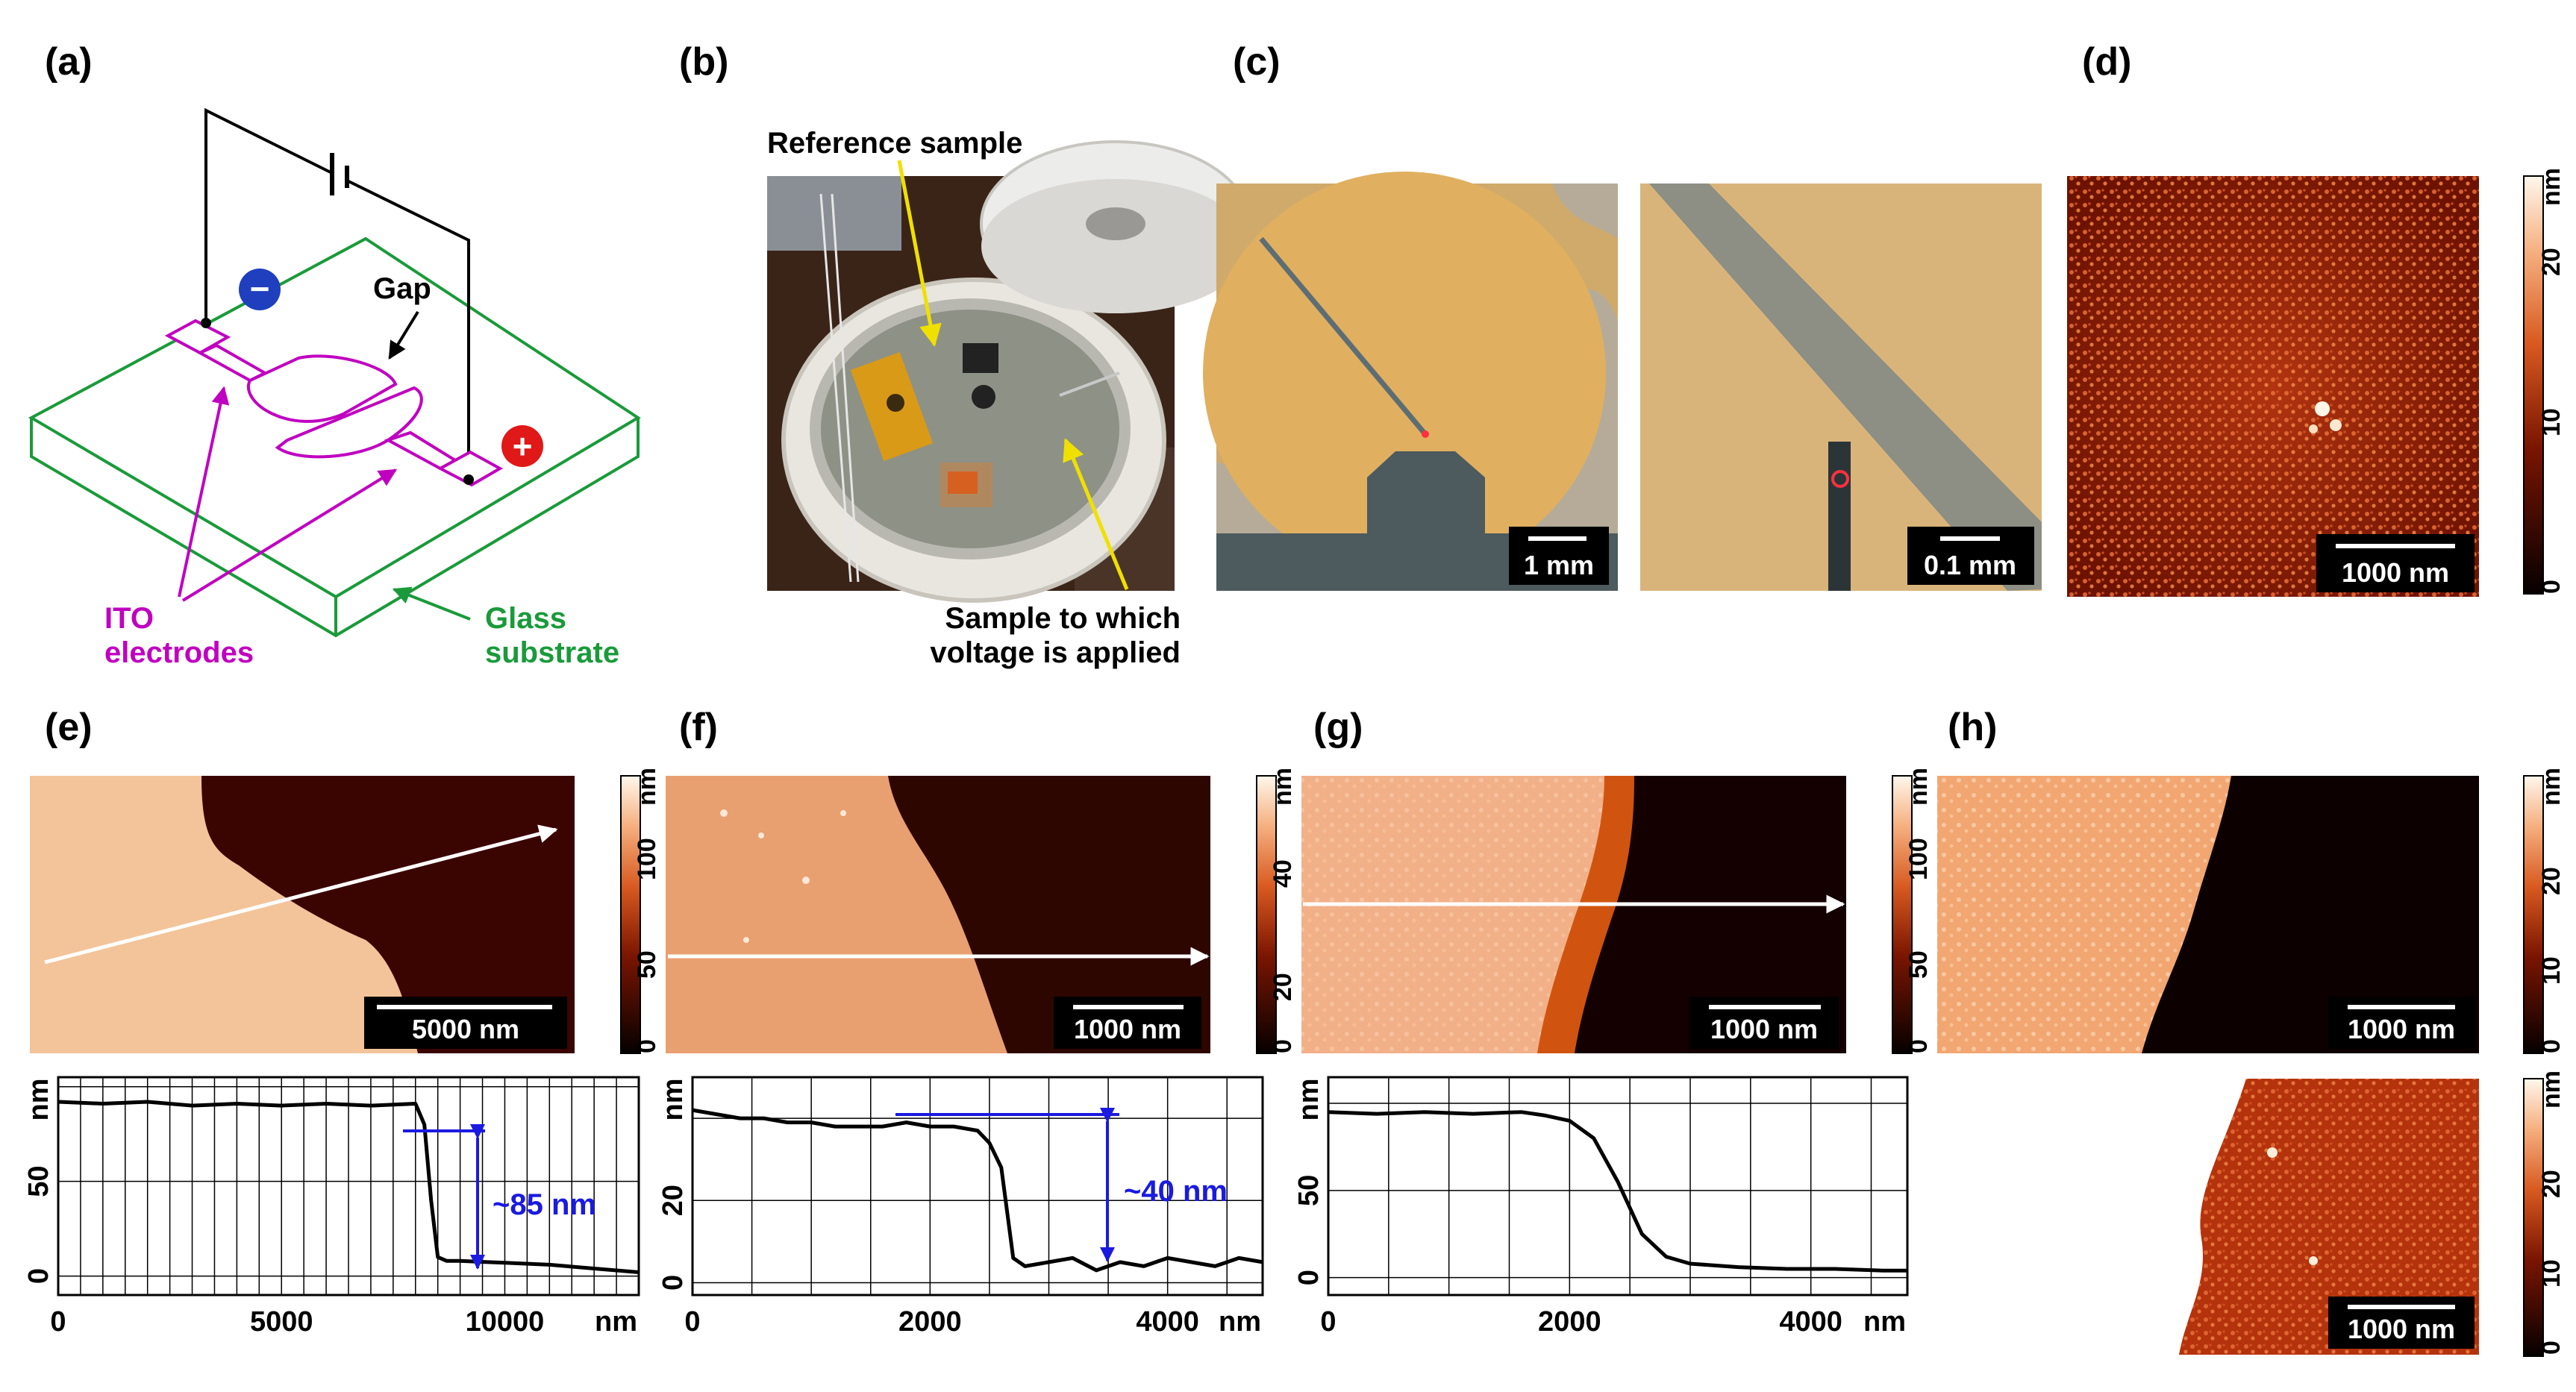  I want to click on colorbar-h-top-tick-20: 20, so click(2551, 881).